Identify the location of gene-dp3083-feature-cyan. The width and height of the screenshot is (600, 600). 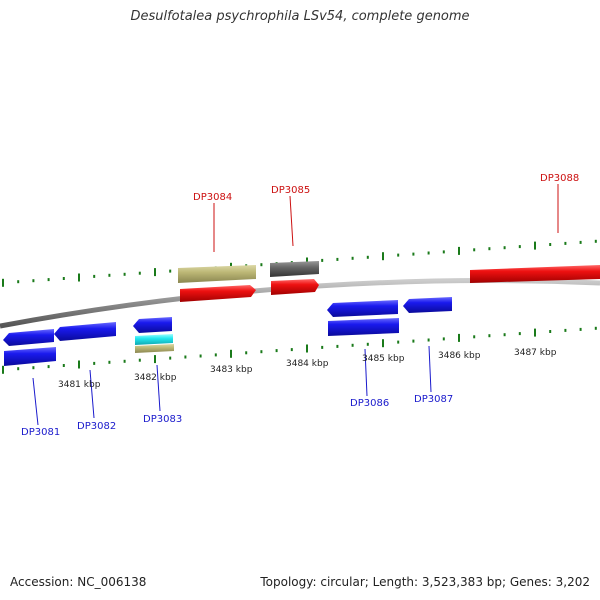
(154, 339).